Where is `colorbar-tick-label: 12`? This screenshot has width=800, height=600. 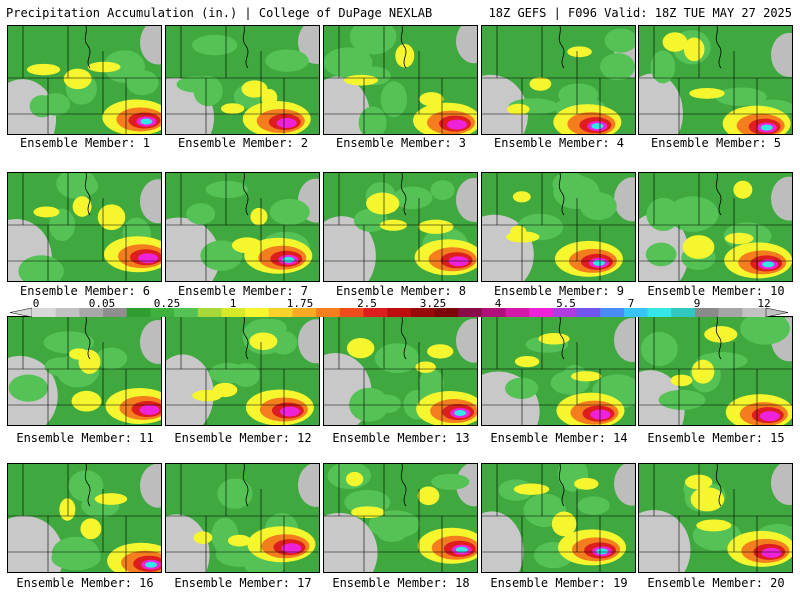
colorbar-tick-label: 12 is located at coordinates (764, 303).